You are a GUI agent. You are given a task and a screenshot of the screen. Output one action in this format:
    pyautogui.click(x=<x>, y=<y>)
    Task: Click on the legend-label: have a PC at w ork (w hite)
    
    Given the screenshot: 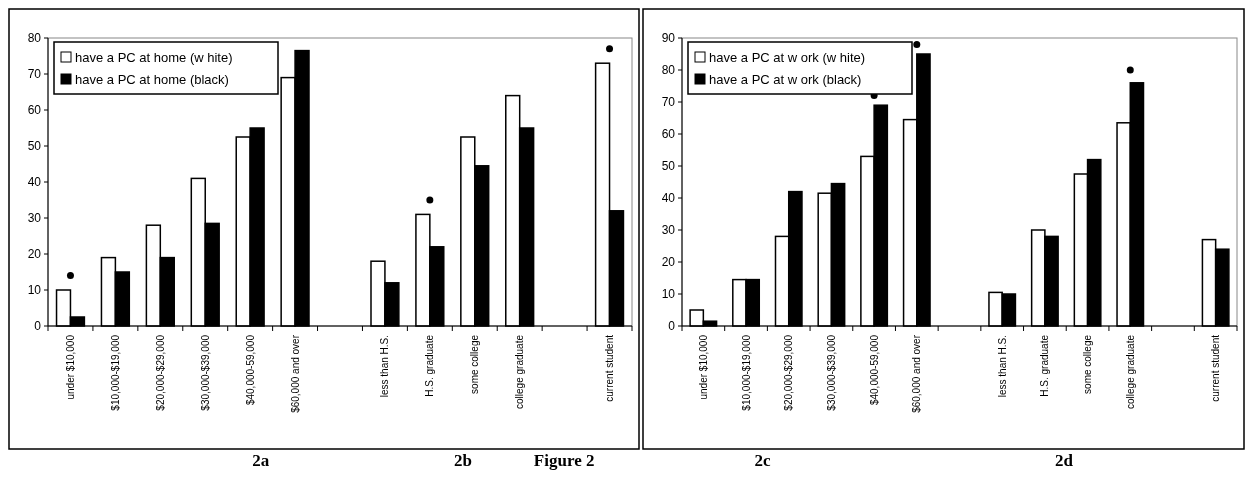 What is the action you would take?
    pyautogui.click(x=787, y=57)
    